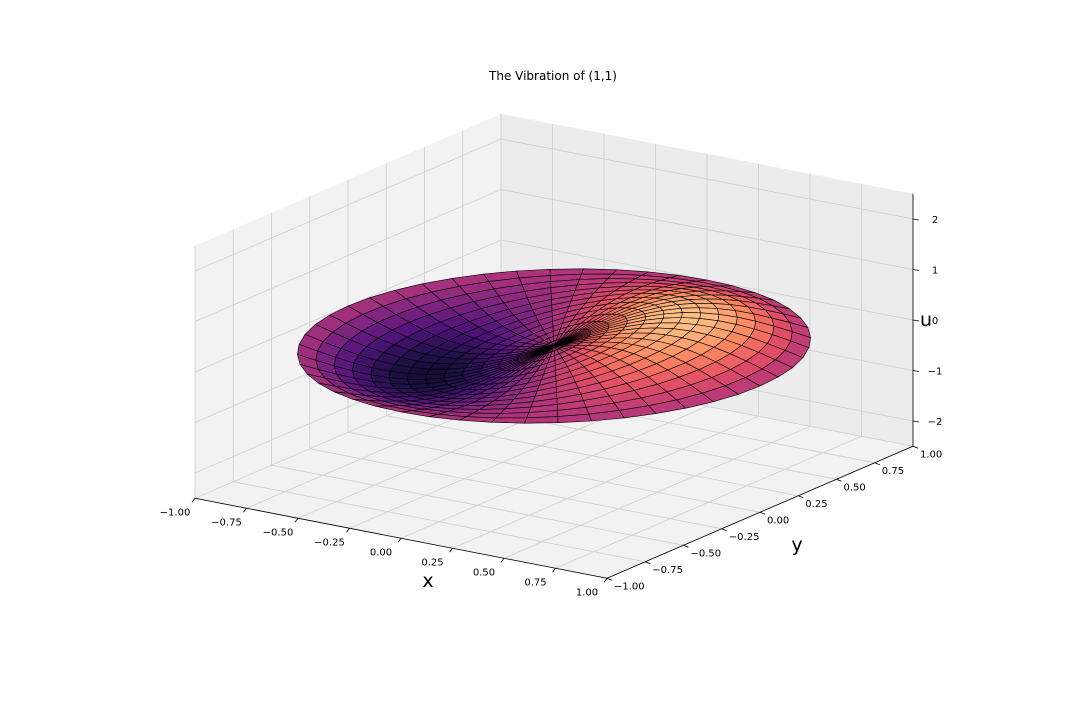 This screenshot has height=720, width=1080. Describe the element at coordinates (535, 582) in the screenshot. I see `x-tick-label: 0.75` at that location.